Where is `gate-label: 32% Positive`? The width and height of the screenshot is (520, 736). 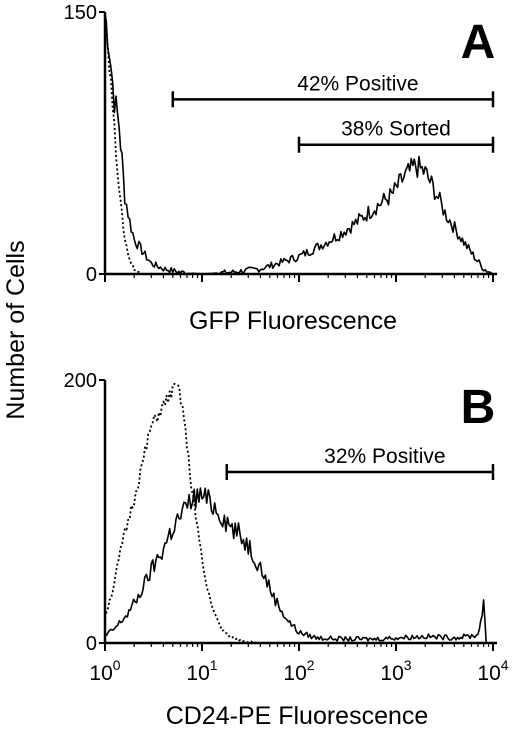 gate-label: 32% Positive is located at coordinates (384, 456).